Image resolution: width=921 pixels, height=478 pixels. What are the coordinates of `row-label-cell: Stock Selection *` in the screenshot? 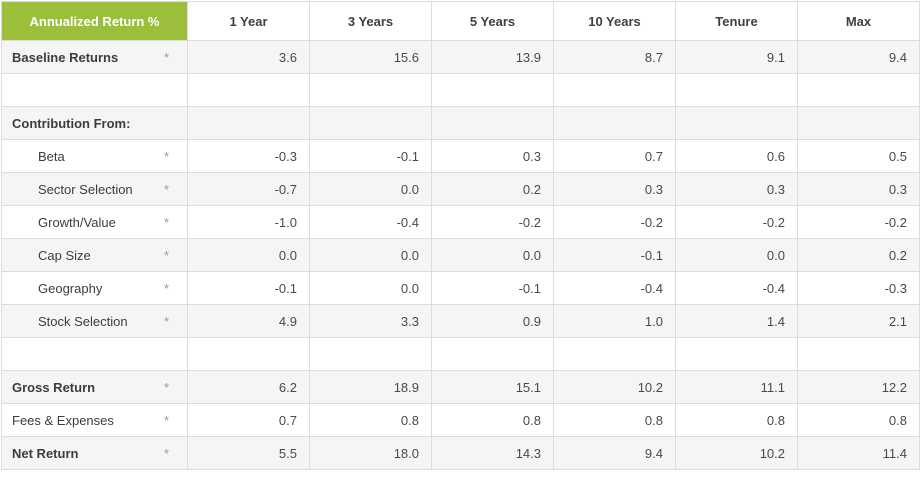 It's located at (94, 321).